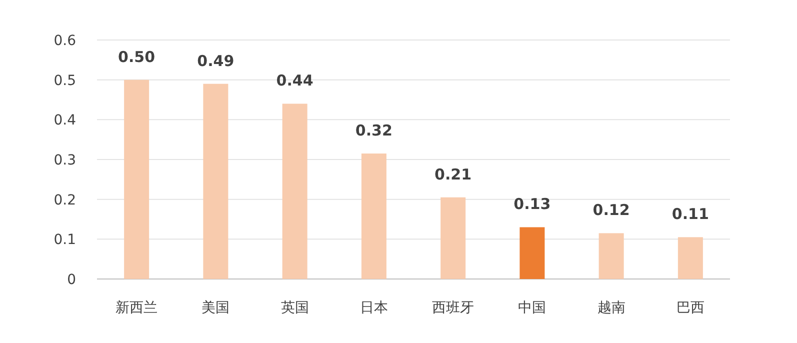 This screenshot has width=797, height=343. What do you see at coordinates (611, 210) in the screenshot?
I see `data-label: 0.12` at bounding box center [611, 210].